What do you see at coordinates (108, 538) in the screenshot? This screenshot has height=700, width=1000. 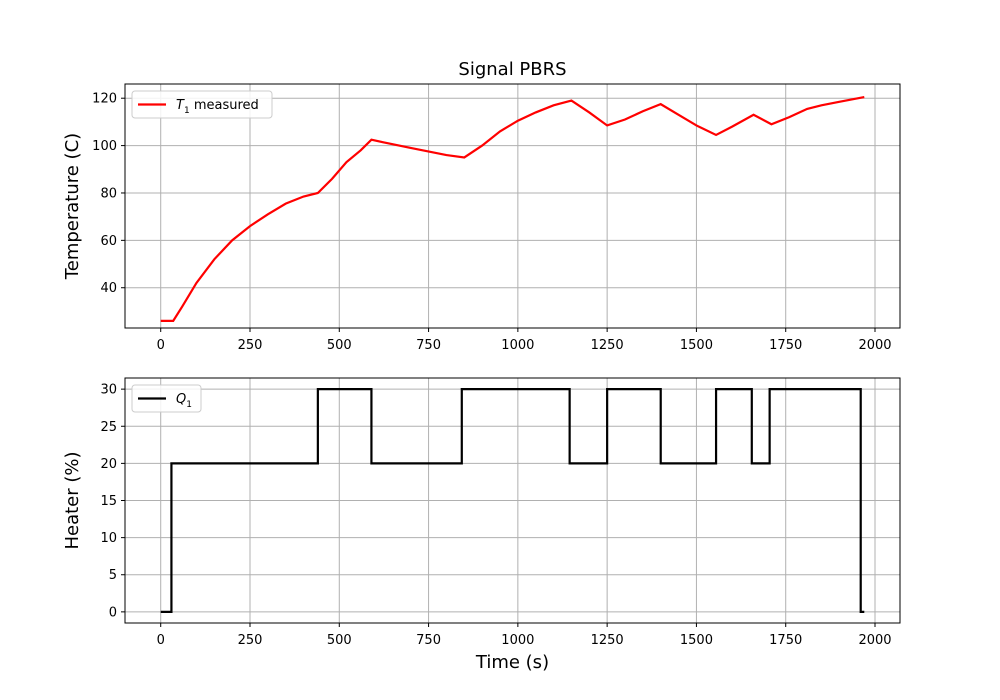 I see `y-tick-label: 10` at bounding box center [108, 538].